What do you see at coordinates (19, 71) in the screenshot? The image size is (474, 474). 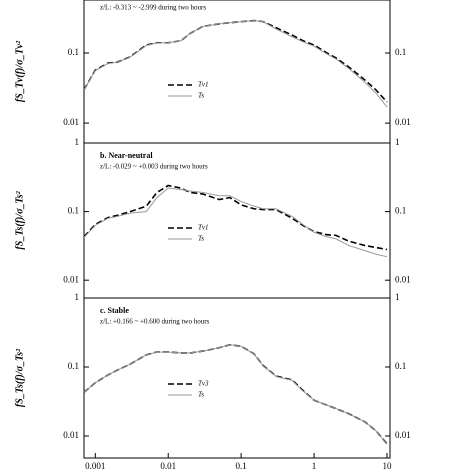 I see `y-axis-label: fS_Tv(f)/σ_Tv²` at bounding box center [19, 71].